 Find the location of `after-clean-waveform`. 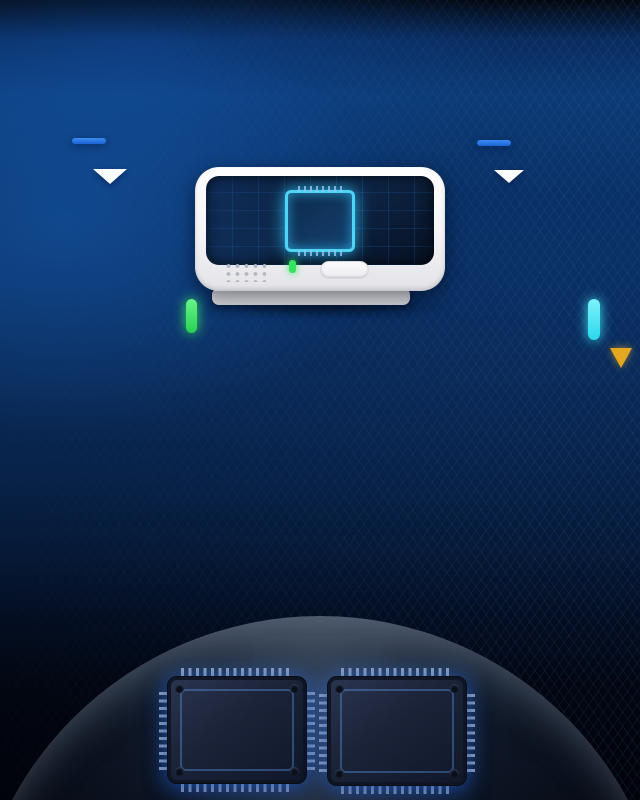

after-clean-waveform is located at coordinates (532, 240).